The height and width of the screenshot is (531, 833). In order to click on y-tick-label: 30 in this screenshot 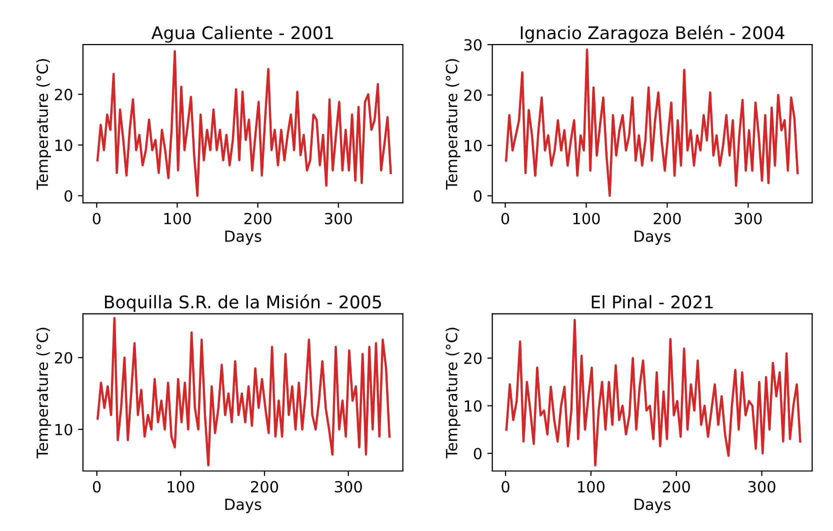, I will do `click(473, 45)`.